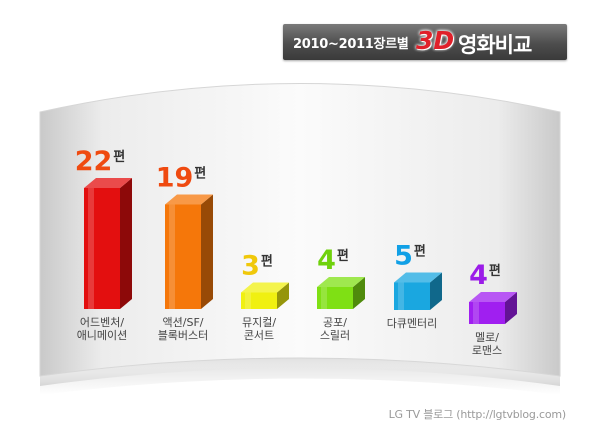 Image resolution: width=600 pixels, height=435 pixels. What do you see at coordinates (351, 44) in the screenshot?
I see `title-prefix: 2010~2011장르별` at bounding box center [351, 44].